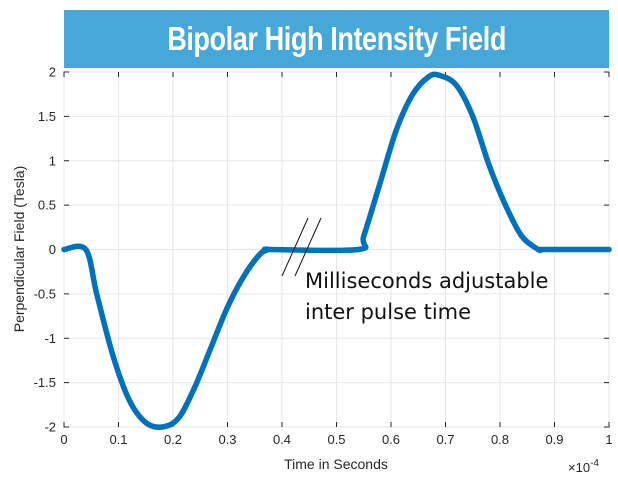  Describe the element at coordinates (47, 205) in the screenshot. I see `y-tick-label: 0.5` at that location.